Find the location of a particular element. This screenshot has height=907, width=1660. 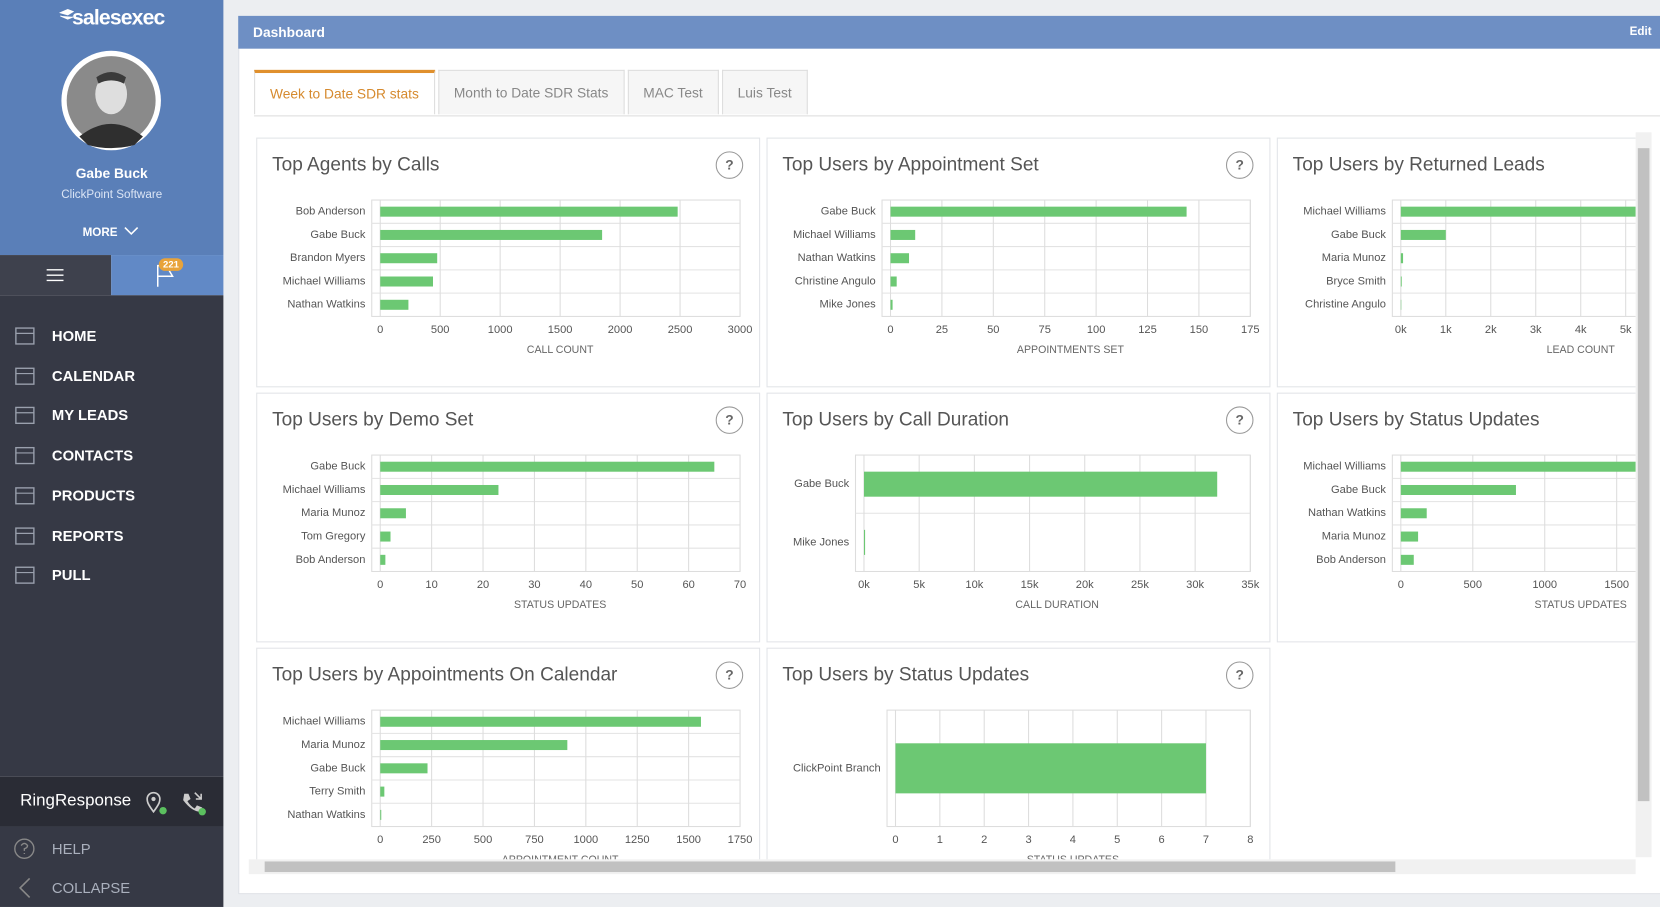

help: HELP is located at coordinates (111, 849).